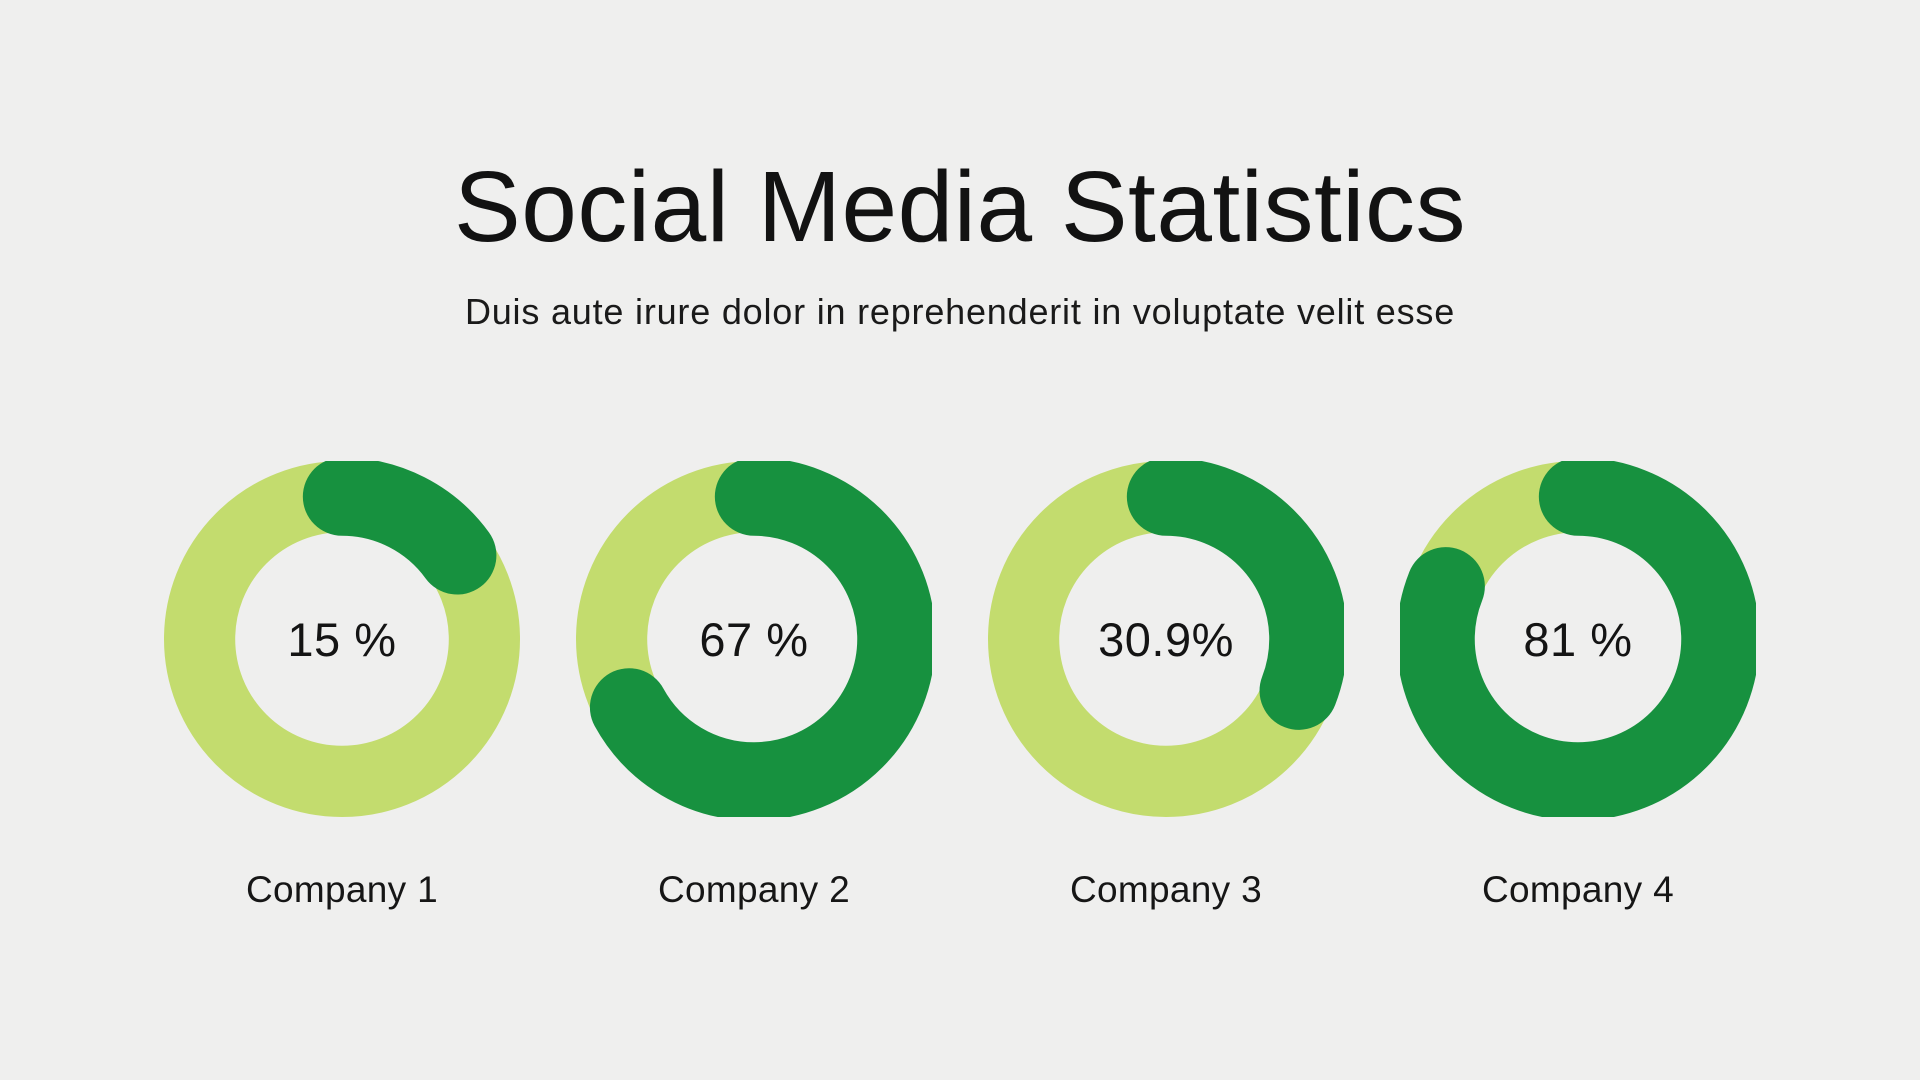 Image resolution: width=1920 pixels, height=1080 pixels. I want to click on donut-gauge: 81 %, so click(1578, 639).